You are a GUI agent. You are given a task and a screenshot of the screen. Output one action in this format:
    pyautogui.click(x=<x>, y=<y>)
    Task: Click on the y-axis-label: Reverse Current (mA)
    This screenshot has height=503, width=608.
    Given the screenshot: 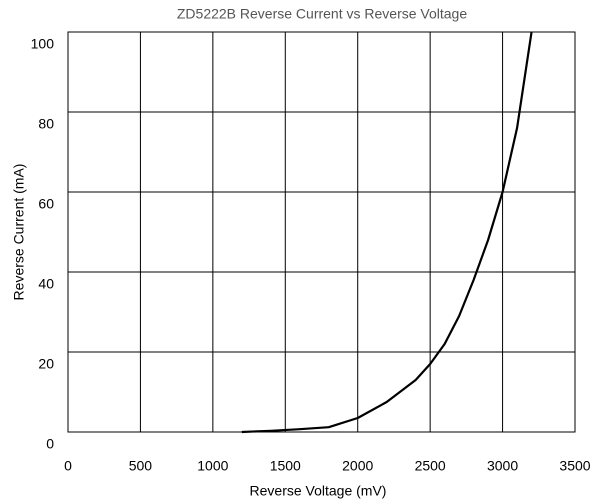 What is the action you would take?
    pyautogui.click(x=19, y=232)
    